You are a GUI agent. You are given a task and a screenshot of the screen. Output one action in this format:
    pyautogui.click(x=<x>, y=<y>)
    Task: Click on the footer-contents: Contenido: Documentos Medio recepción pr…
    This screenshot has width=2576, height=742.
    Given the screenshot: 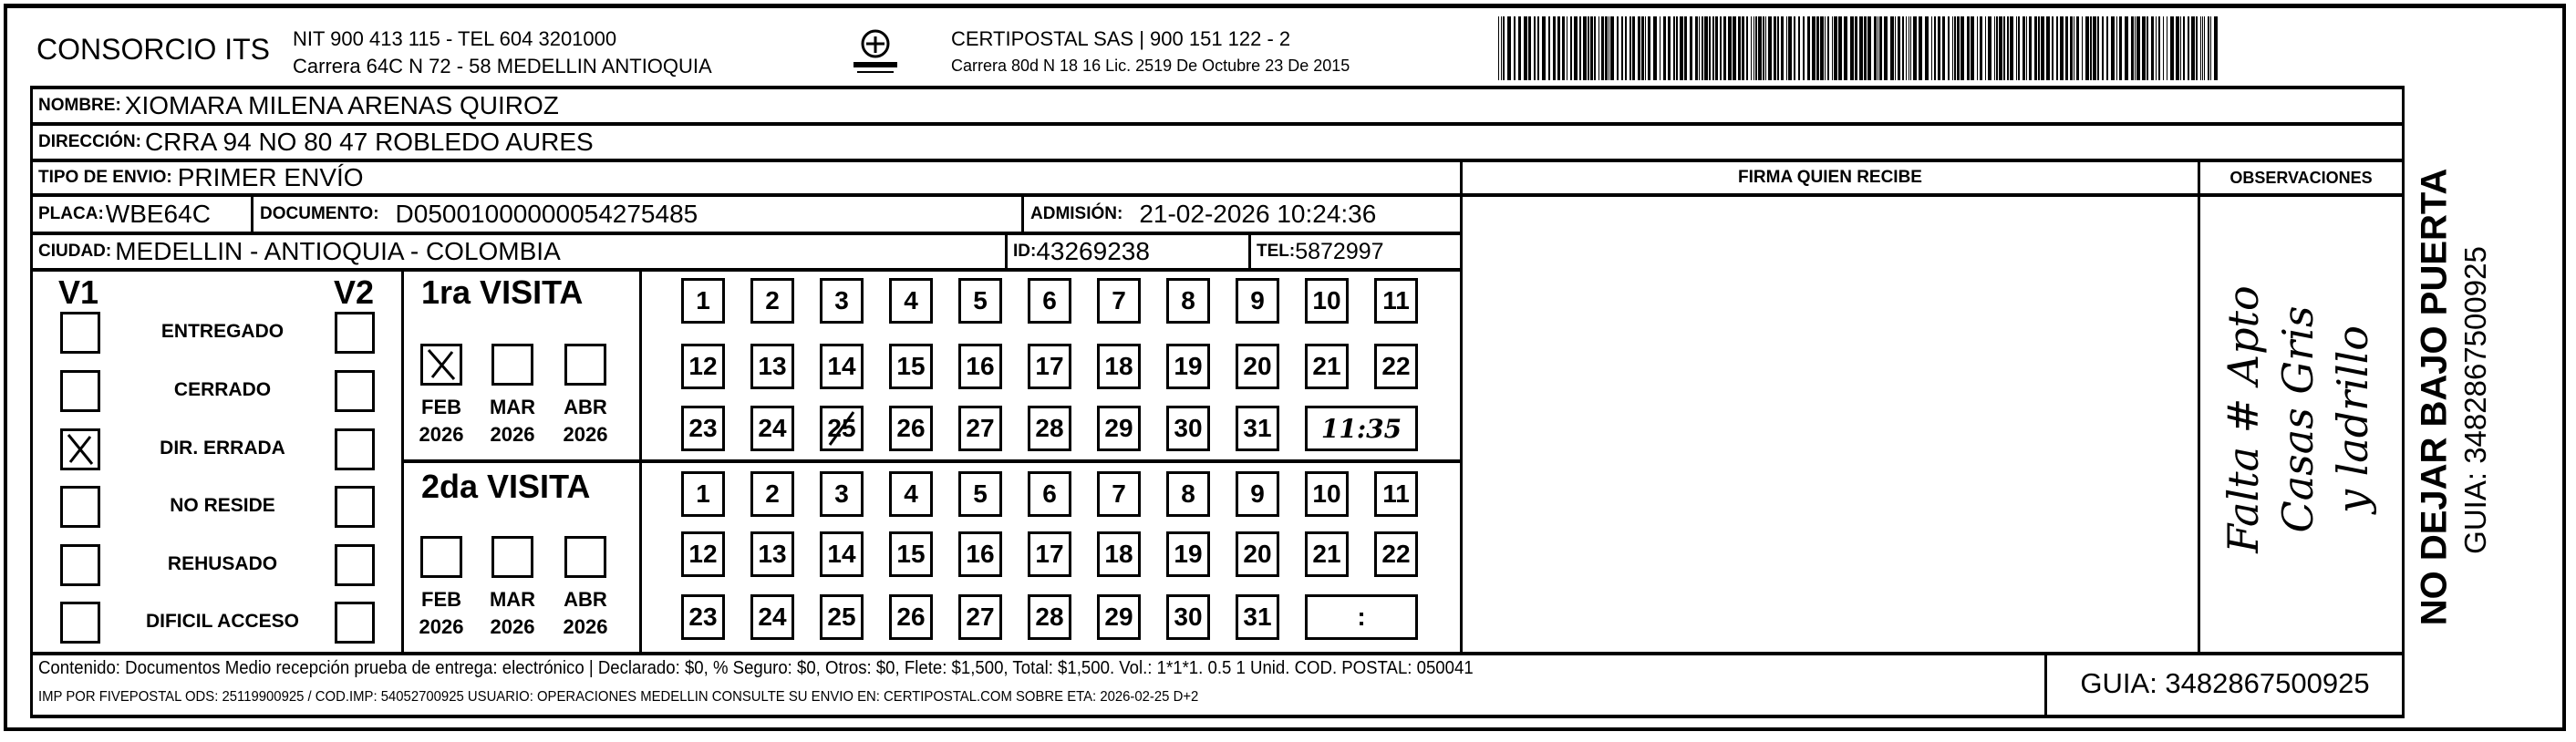 What is the action you would take?
    pyautogui.click(x=756, y=668)
    